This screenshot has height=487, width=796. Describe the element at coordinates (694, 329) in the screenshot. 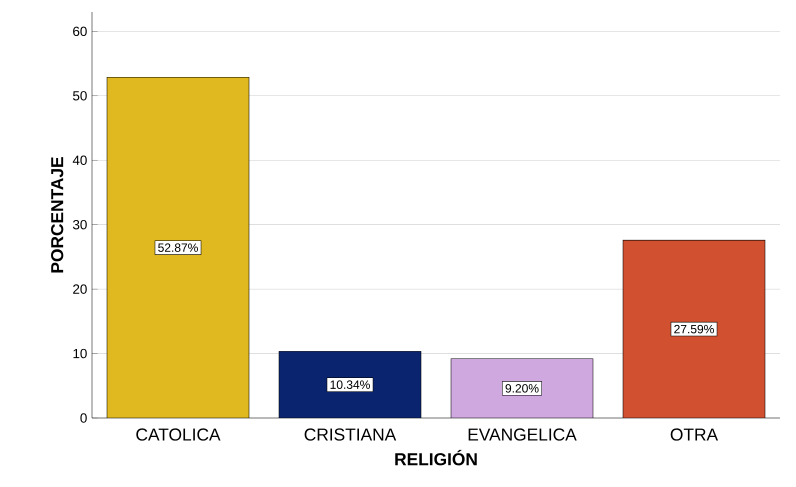

I see `data-label: 27.59%` at that location.